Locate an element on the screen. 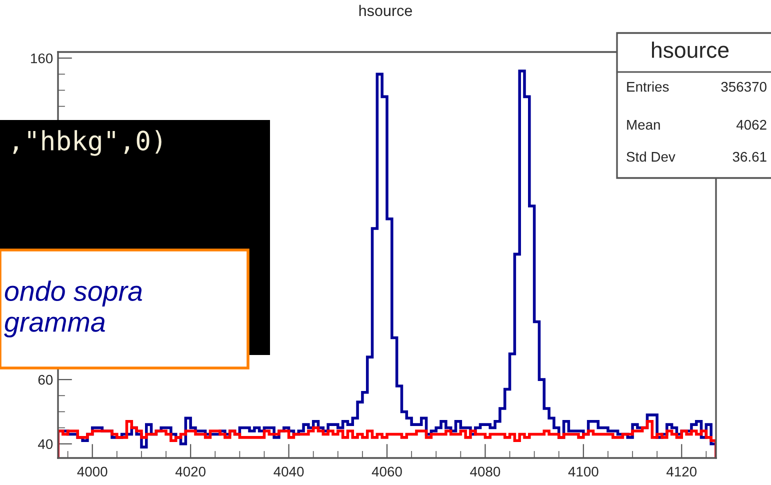 This screenshot has height=485, width=771. annotation: Entries is located at coordinates (648, 87).